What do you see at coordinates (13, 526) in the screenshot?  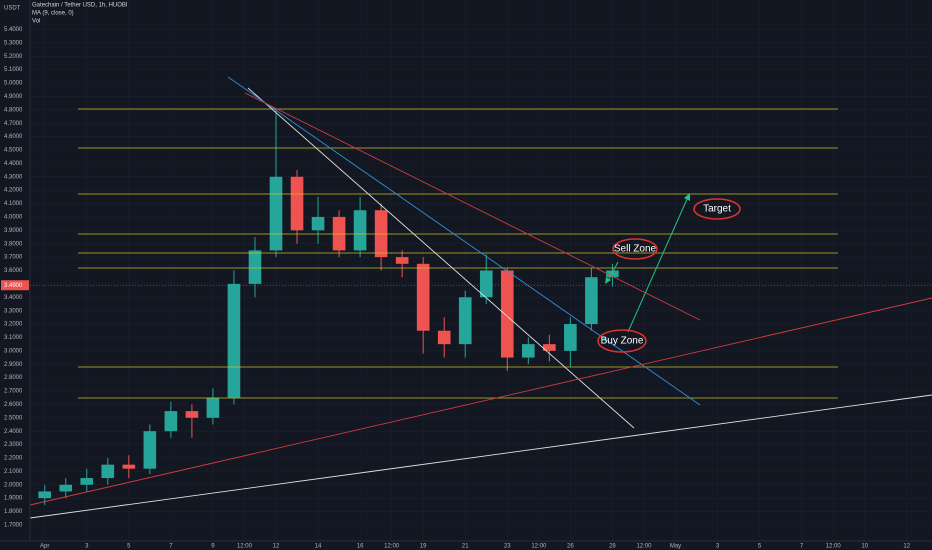 I see `y-tick-label: 1.7000` at bounding box center [13, 526].